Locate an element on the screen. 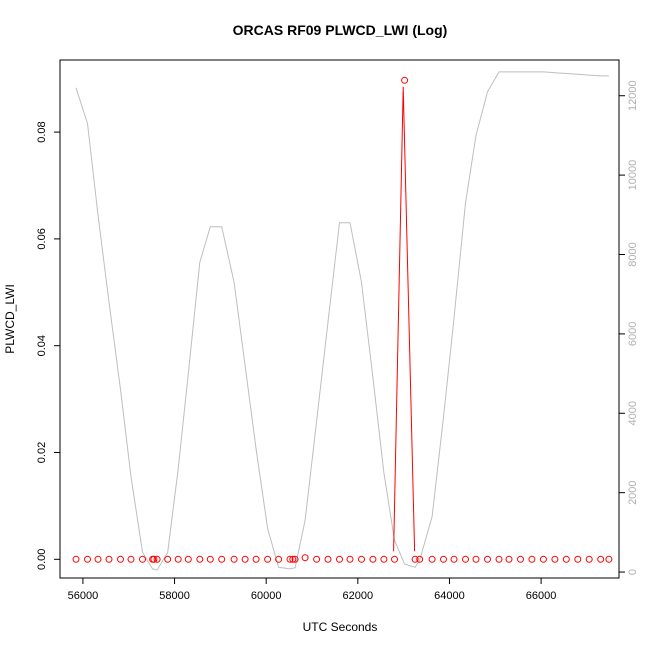  chart-title: ORCAS RF09 PLWCD_LWI (Log) is located at coordinates (340, 30).